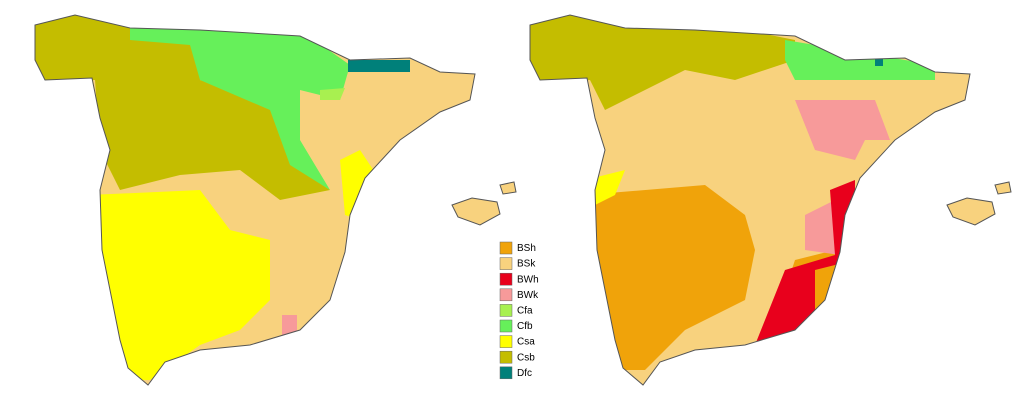  I want to click on region-cfb, so click(240, 105).